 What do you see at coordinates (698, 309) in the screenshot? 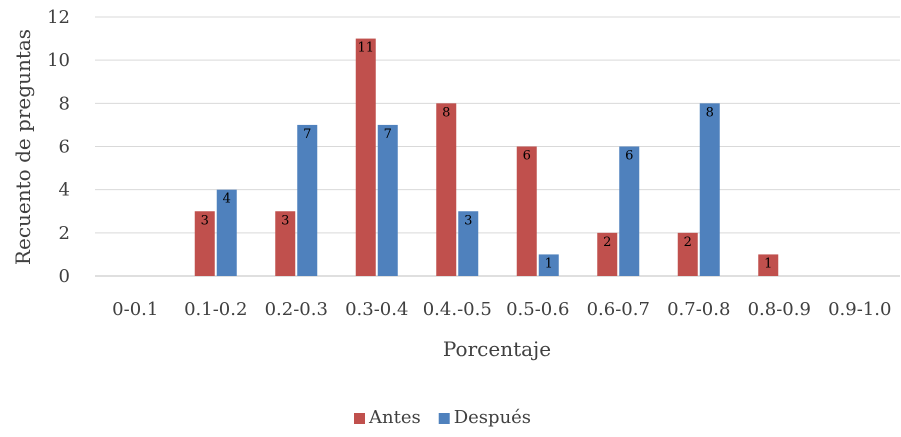
I see `x-tick-label: 0.7-0.8` at bounding box center [698, 309].